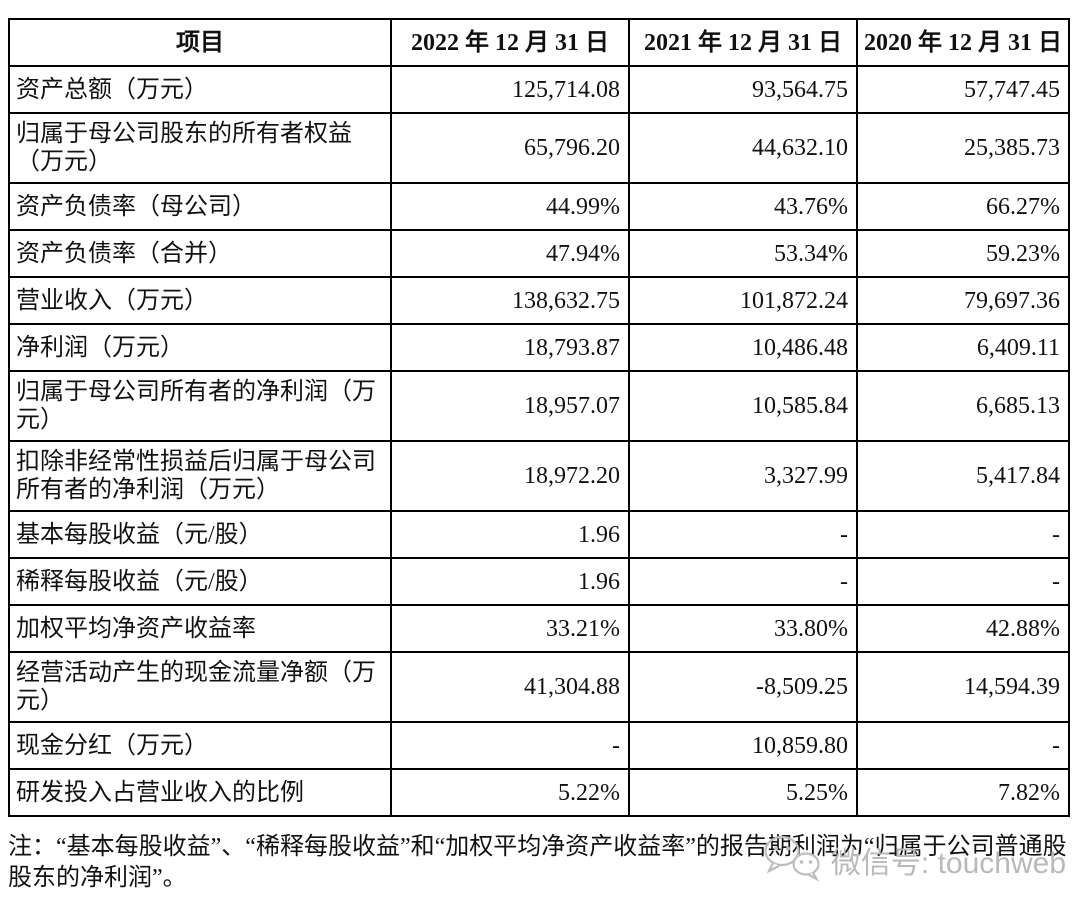 The image size is (1080, 906). I want to click on table-row: 营业收入（万元） 138,632.75 101,872.24 79,697.36, so click(539, 300).